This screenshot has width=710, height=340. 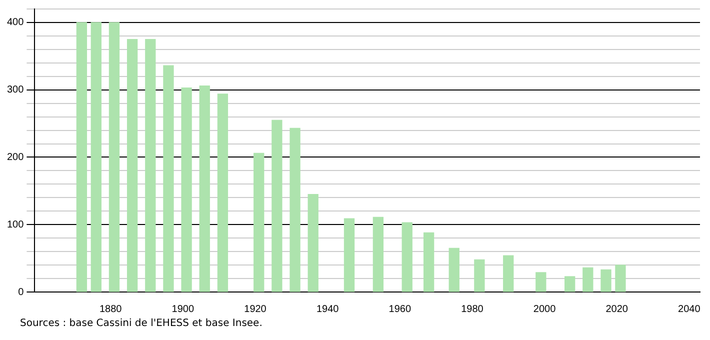 What do you see at coordinates (472, 309) in the screenshot?
I see `x-tick-label: 1980` at bounding box center [472, 309].